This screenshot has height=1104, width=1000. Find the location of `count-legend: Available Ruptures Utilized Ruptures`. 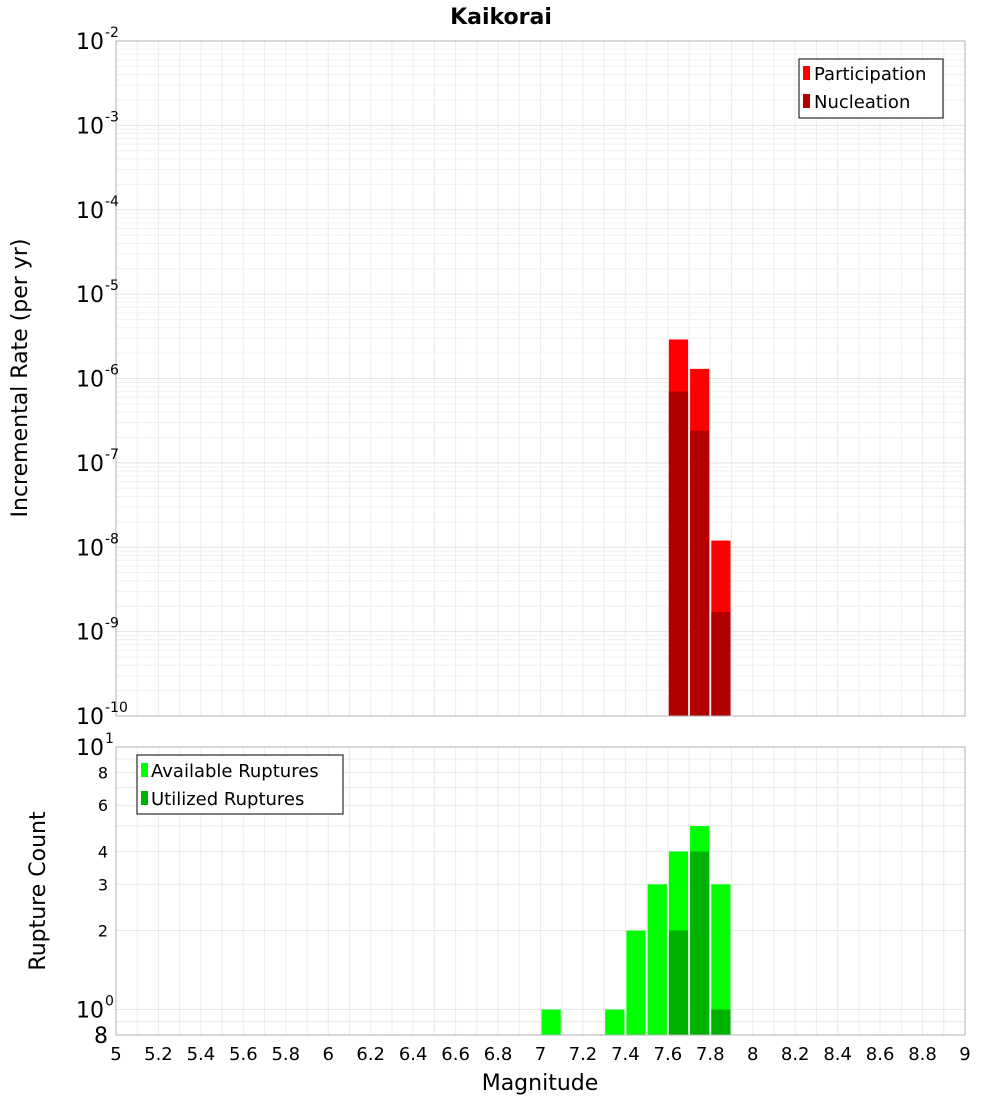

count-legend: Available Ruptures Utilized Ruptures is located at coordinates (240, 784).